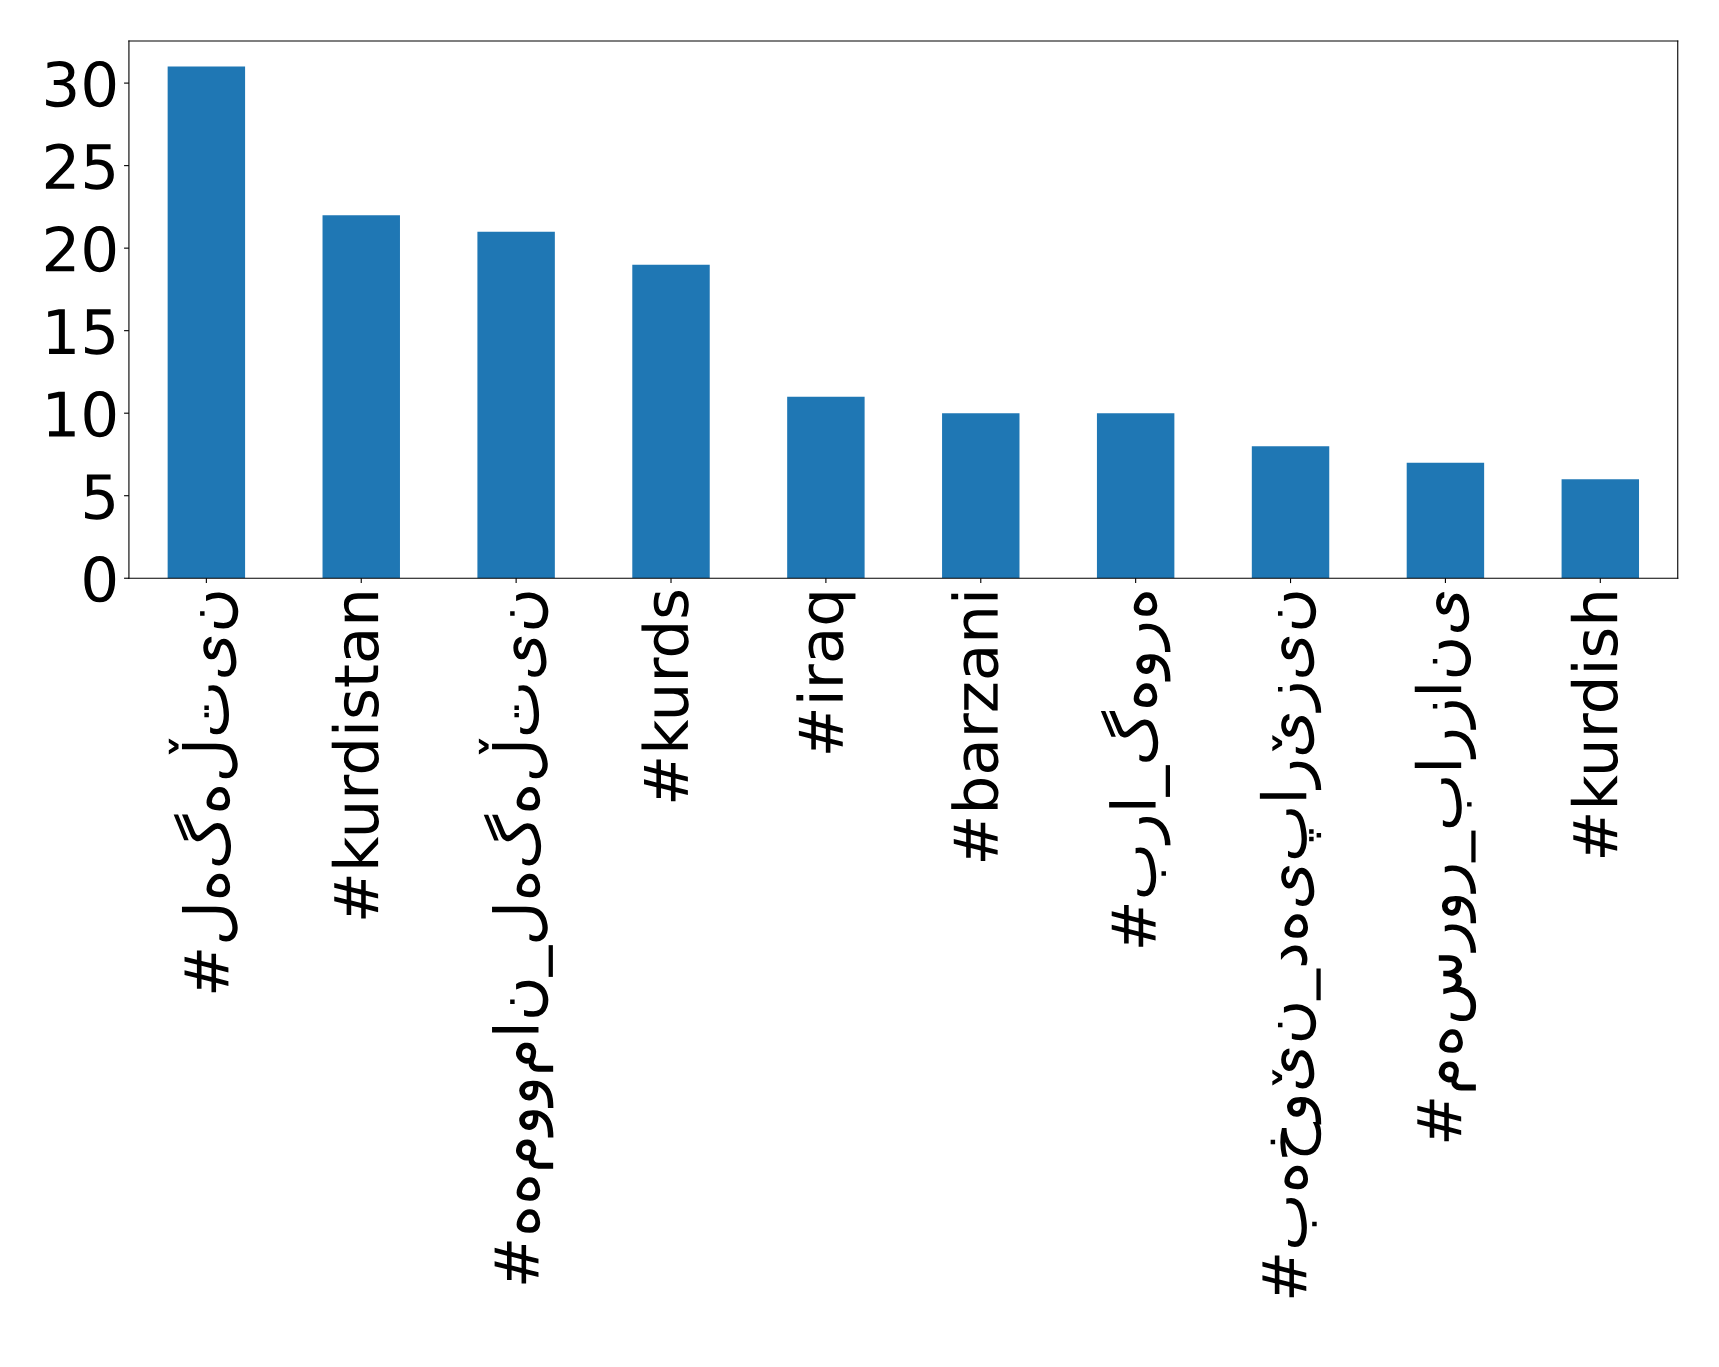 The image size is (1719, 1367). I want to click on x-tick-label: #barzani, so click(975, 727).